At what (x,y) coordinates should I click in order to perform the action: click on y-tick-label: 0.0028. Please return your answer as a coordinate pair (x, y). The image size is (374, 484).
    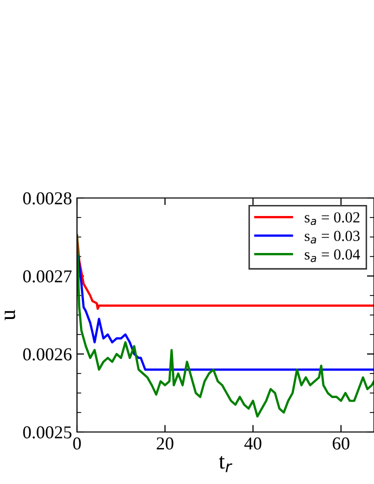
    Looking at the image, I should click on (47, 198).